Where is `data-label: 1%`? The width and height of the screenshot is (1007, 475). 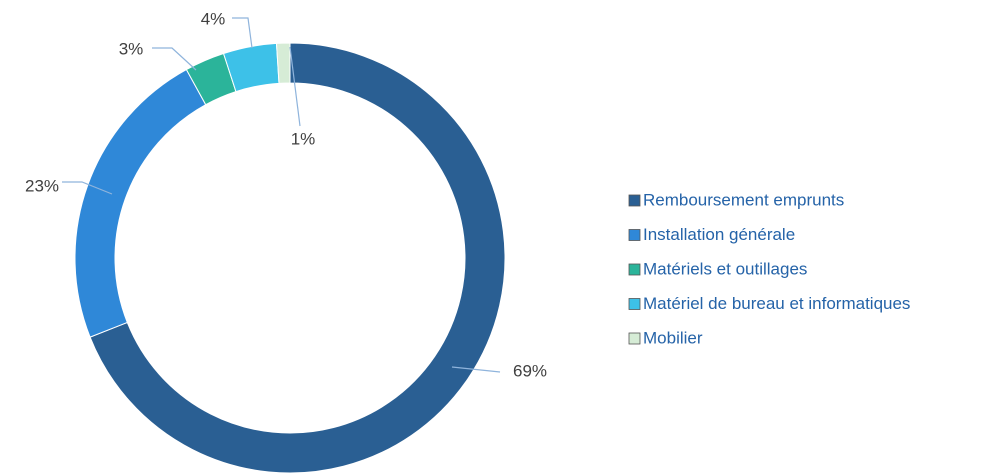 data-label: 1% is located at coordinates (303, 138).